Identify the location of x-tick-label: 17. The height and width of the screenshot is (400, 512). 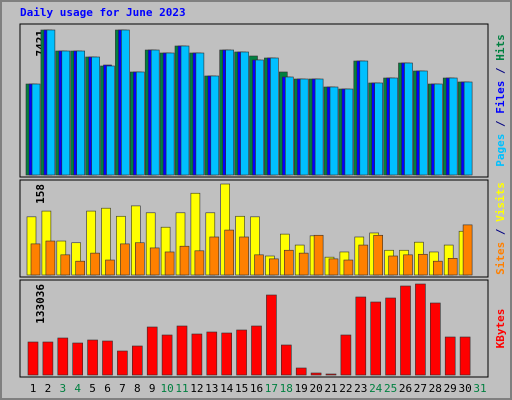
(271, 388).